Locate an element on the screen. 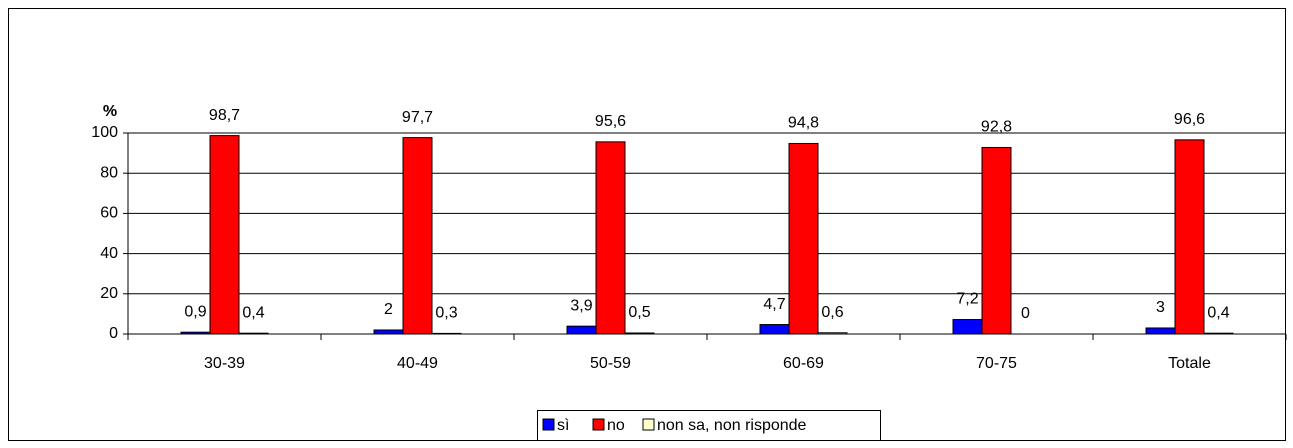 The height and width of the screenshot is (448, 1293). legend-label: sì is located at coordinates (563, 425).